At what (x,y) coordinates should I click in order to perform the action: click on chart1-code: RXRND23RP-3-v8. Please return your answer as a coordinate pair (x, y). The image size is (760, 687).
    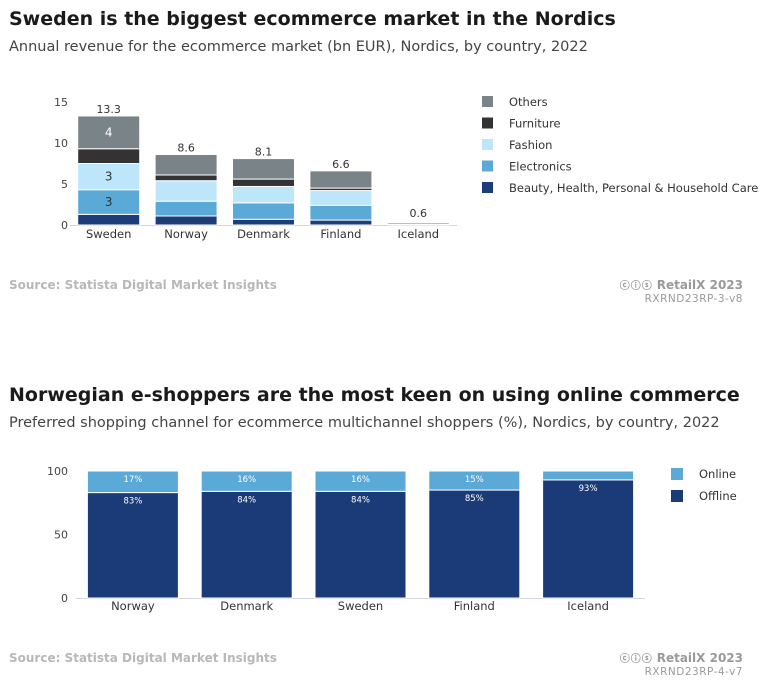
    Looking at the image, I should click on (693, 299).